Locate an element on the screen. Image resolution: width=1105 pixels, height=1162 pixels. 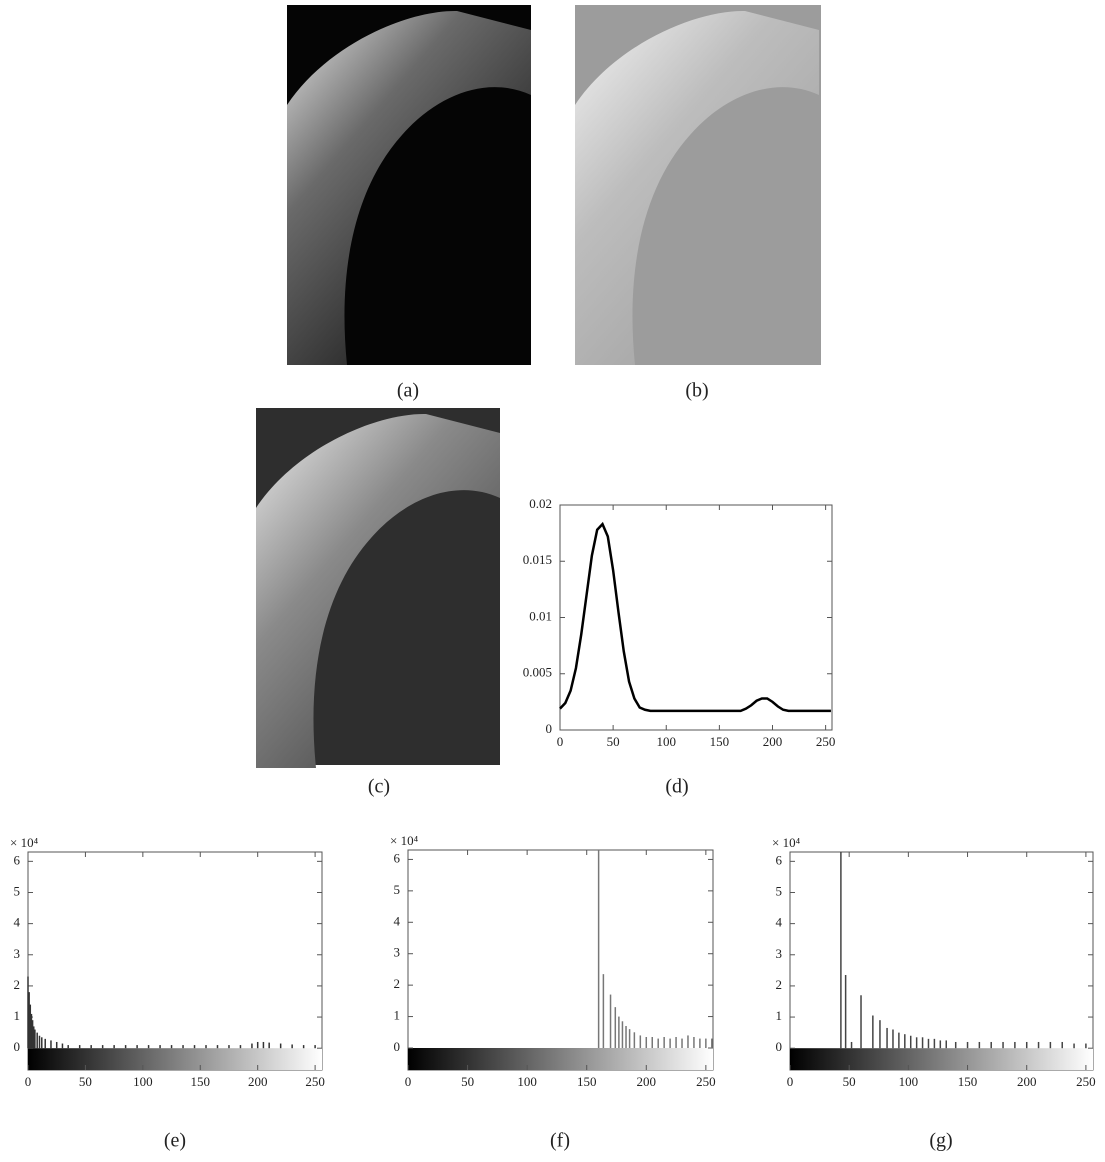
caption: (g) is located at coordinates (940, 1141).